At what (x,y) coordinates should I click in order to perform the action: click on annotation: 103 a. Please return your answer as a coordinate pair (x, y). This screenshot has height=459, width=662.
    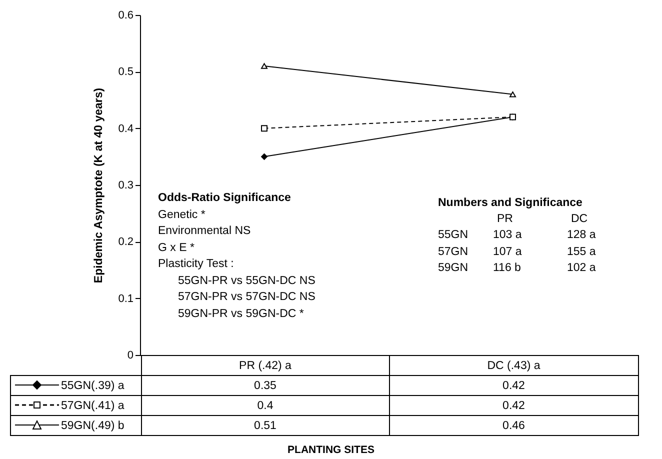
    Looking at the image, I should click on (507, 235).